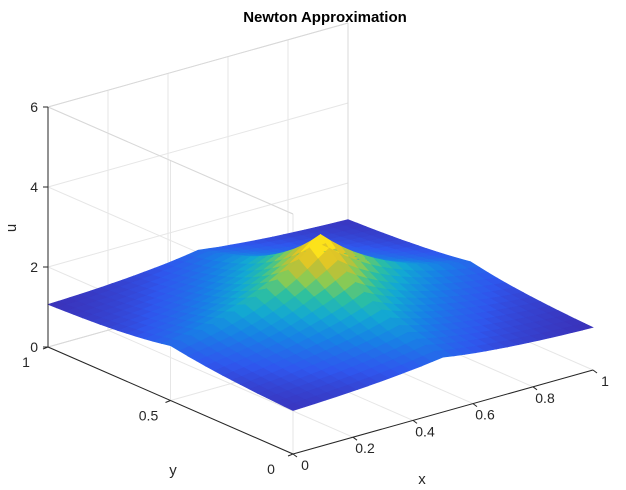 This screenshot has width=626, height=490. What do you see at coordinates (34, 187) in the screenshot?
I see `z-tick-label: 4` at bounding box center [34, 187].